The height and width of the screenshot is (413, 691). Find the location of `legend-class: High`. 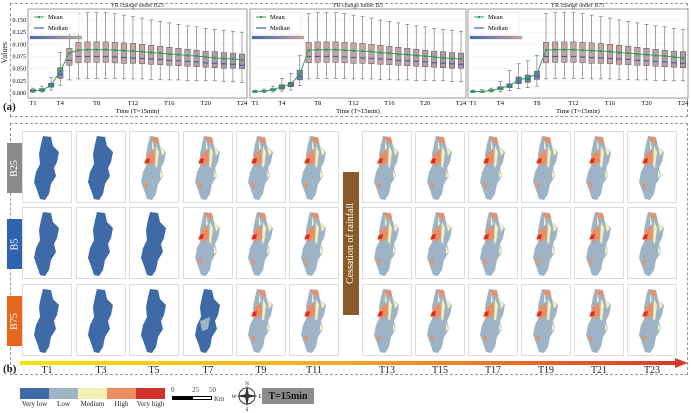

legend-class: High is located at coordinates (121, 398).